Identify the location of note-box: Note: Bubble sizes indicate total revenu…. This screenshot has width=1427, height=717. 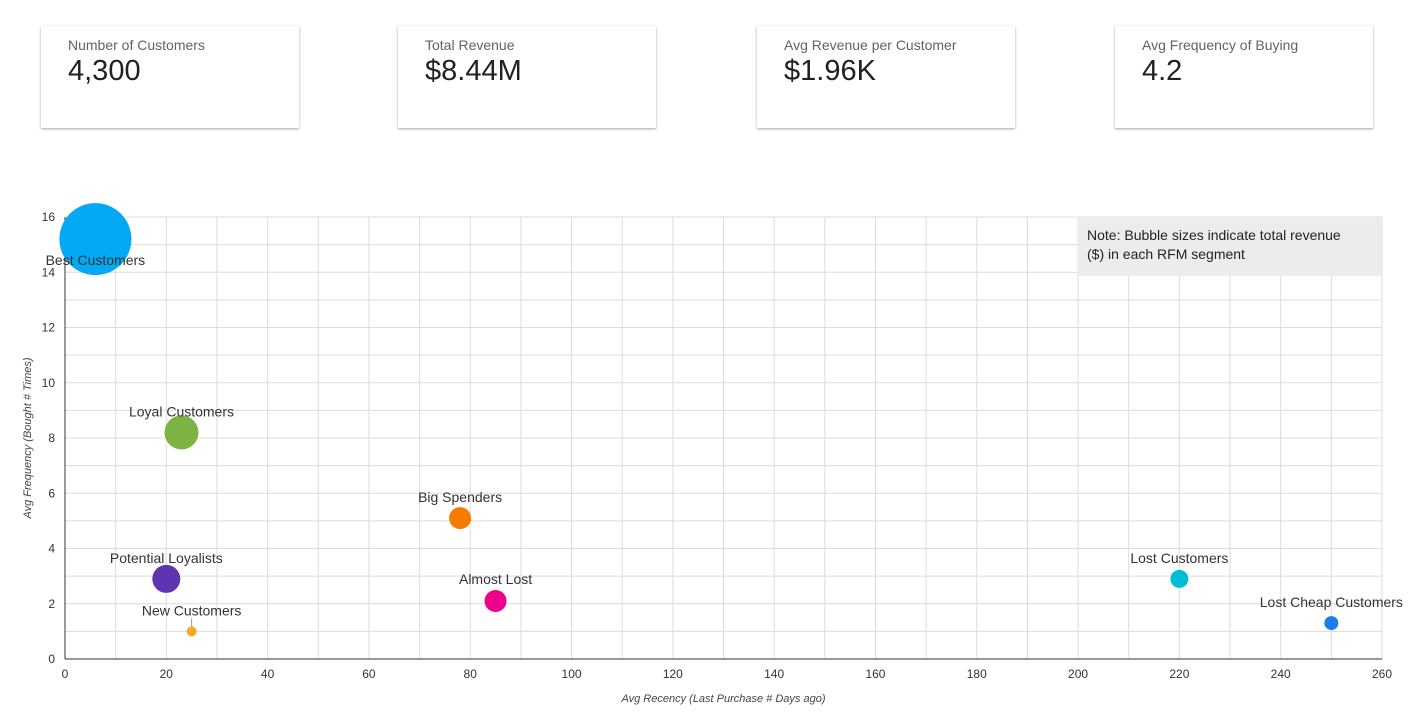
(1230, 246).